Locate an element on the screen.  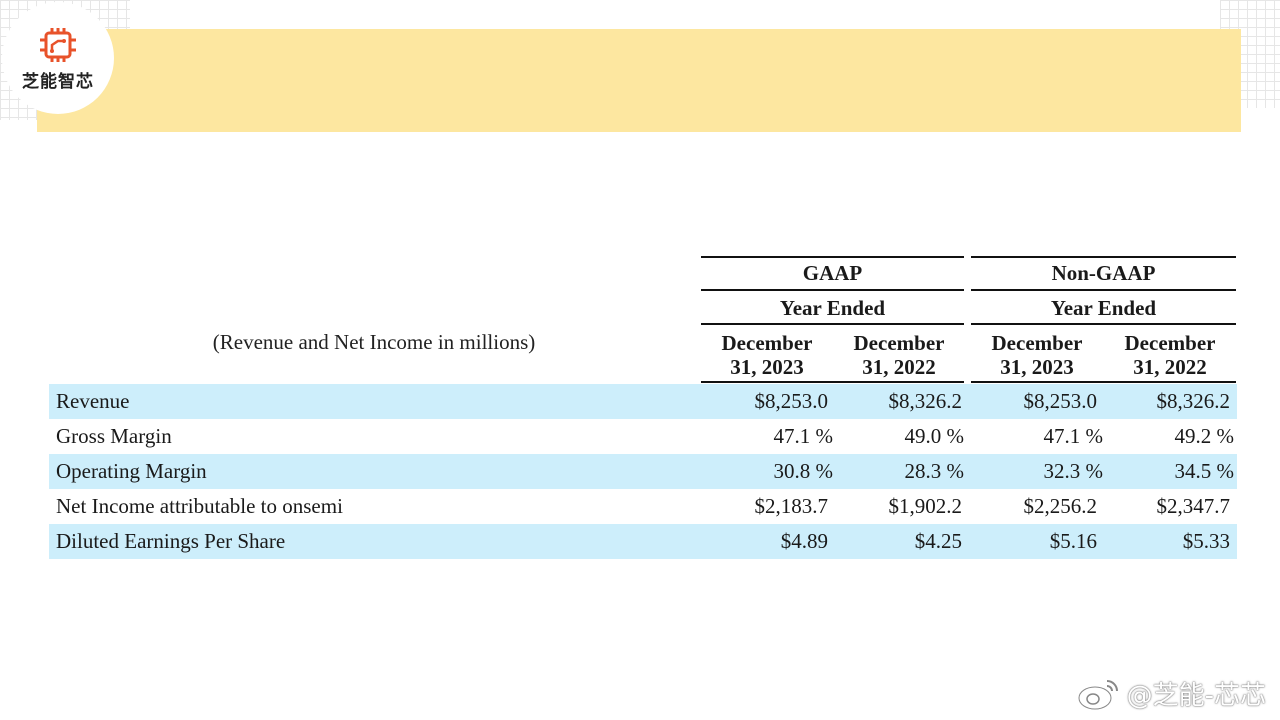
brand-logo: 芝能智芯 is located at coordinates (58, 58).